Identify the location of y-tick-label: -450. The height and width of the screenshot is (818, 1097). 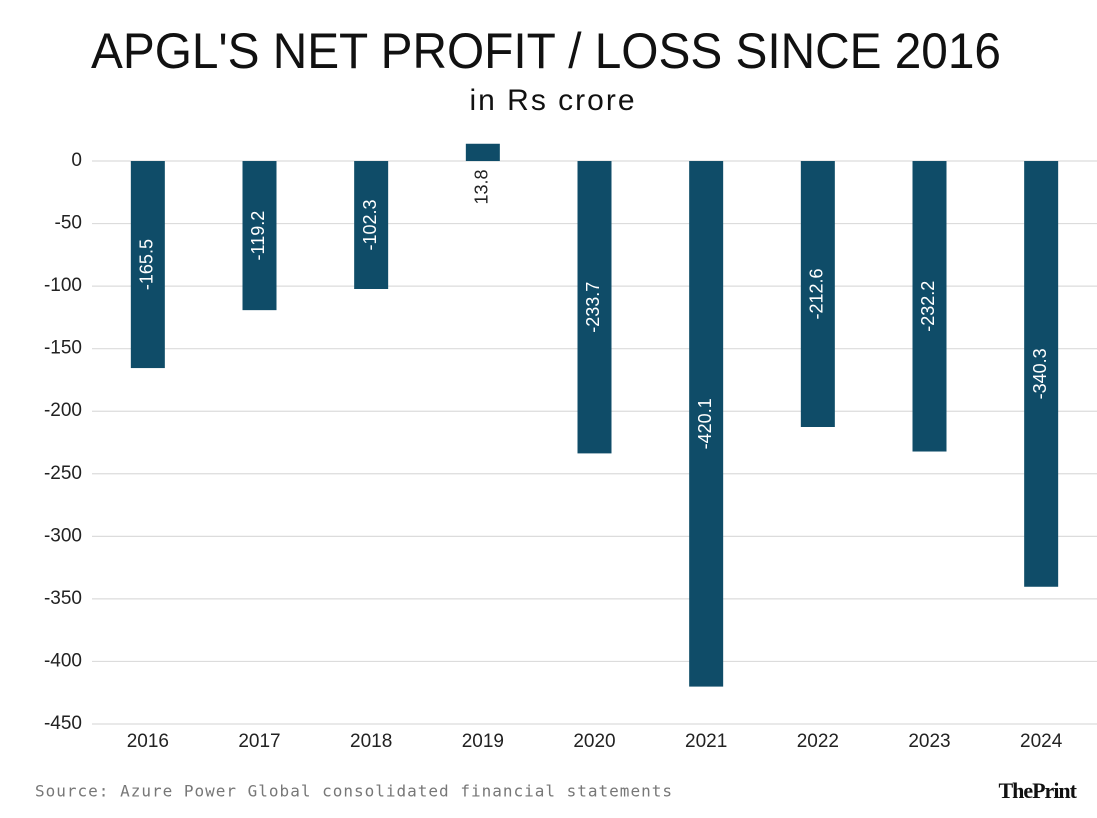
(63, 723).